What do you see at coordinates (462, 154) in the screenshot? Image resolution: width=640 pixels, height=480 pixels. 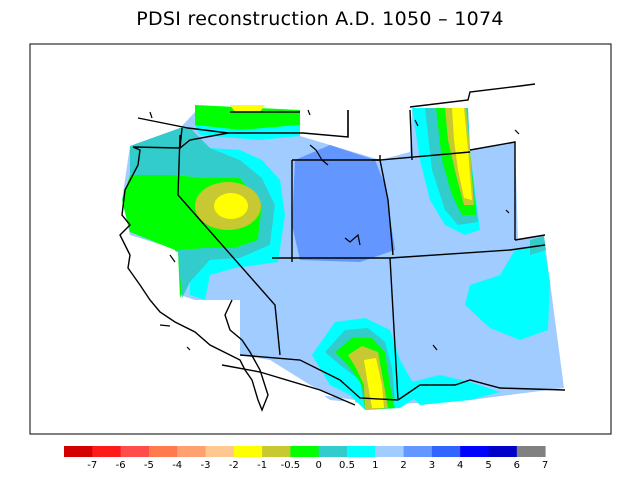 I see `pdsi-region-east-yellow` at bounding box center [462, 154].